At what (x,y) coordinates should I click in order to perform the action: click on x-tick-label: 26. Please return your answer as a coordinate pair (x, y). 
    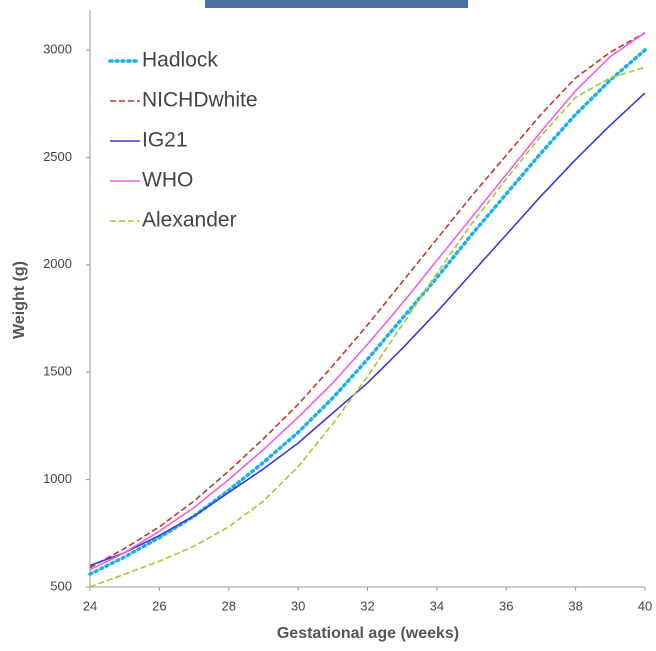
    Looking at the image, I should click on (159, 605).